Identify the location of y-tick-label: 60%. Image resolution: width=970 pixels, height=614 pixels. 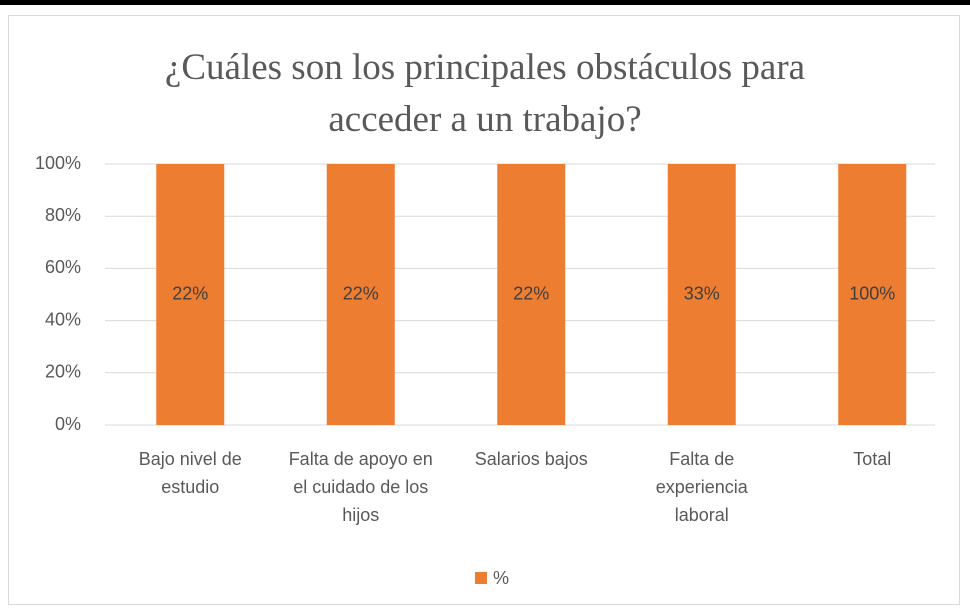
(63, 267).